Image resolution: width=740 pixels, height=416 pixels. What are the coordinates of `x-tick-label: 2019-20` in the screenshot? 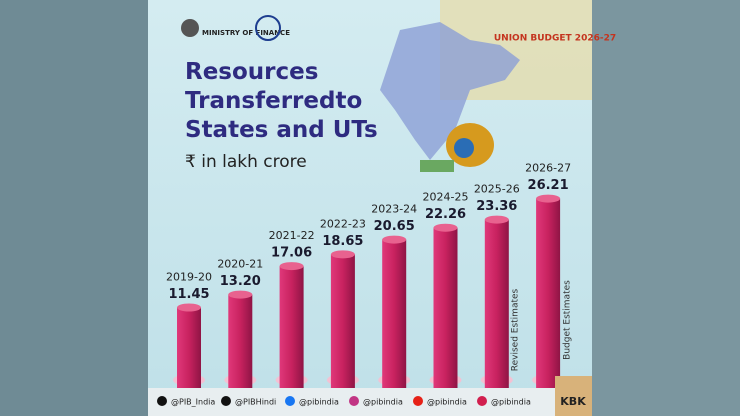 It's located at (189, 276).